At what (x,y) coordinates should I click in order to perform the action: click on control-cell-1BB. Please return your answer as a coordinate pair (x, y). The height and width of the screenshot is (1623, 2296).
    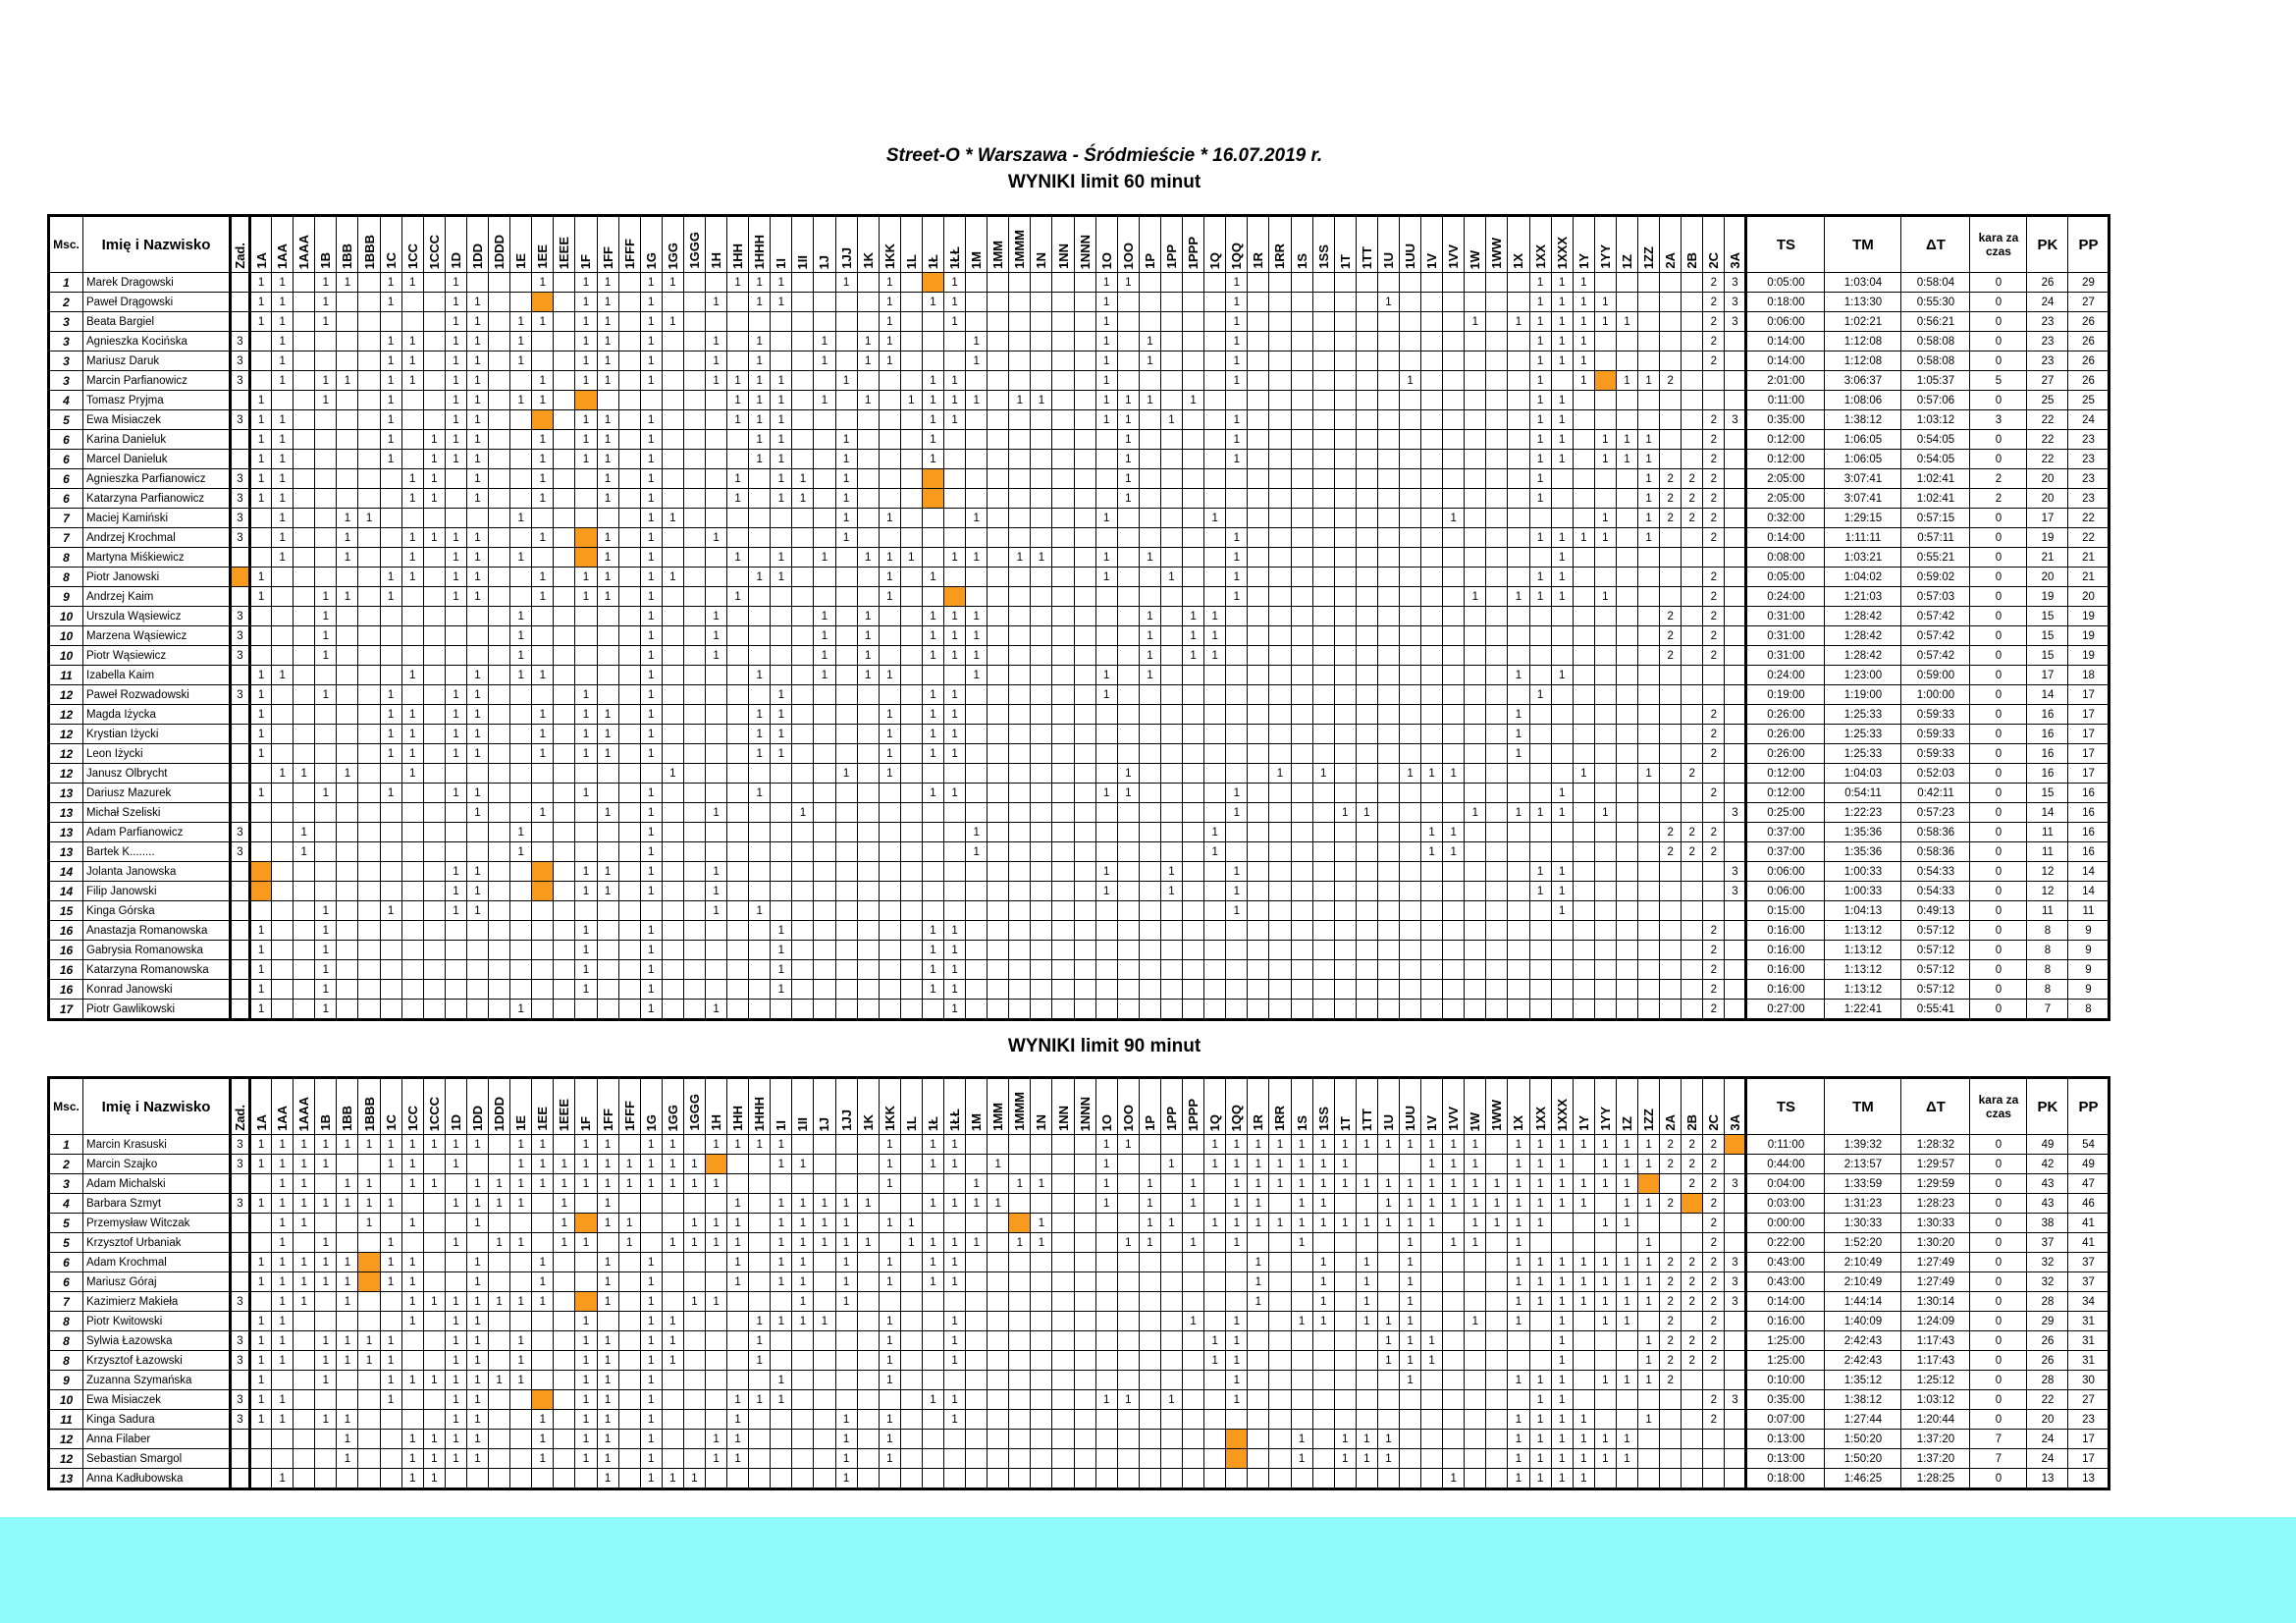
    Looking at the image, I should click on (347, 851).